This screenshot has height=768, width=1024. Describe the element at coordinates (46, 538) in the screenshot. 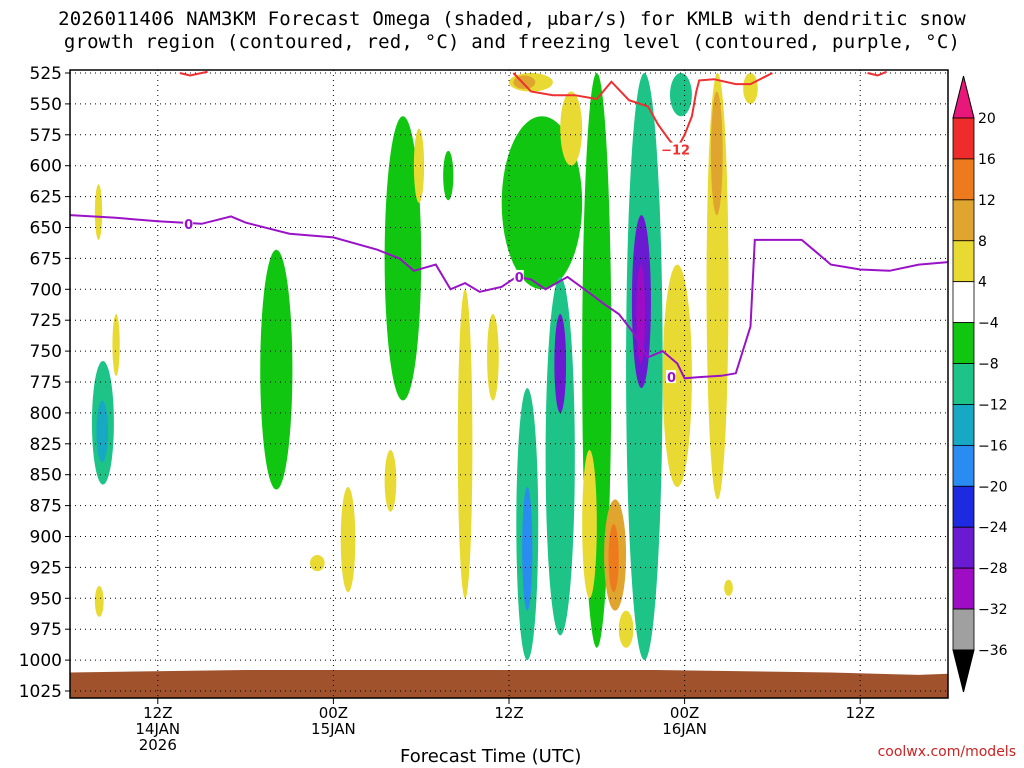

I see `y-tick-label-900: 900` at that location.